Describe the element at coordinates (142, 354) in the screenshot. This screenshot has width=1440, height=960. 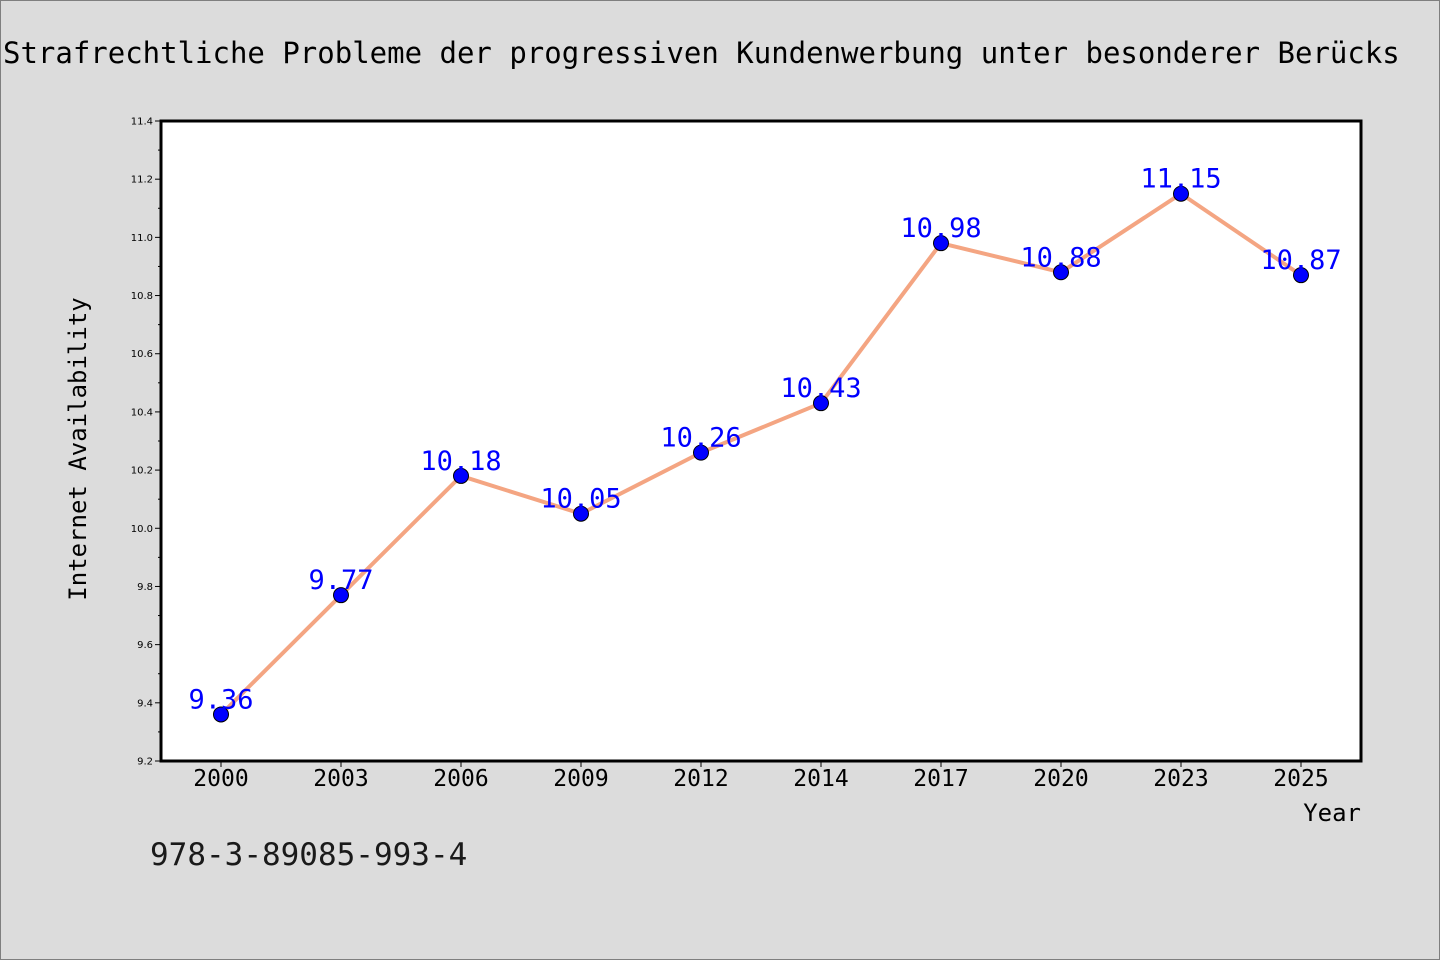
I see `y-tick-label: 10.6` at that location.